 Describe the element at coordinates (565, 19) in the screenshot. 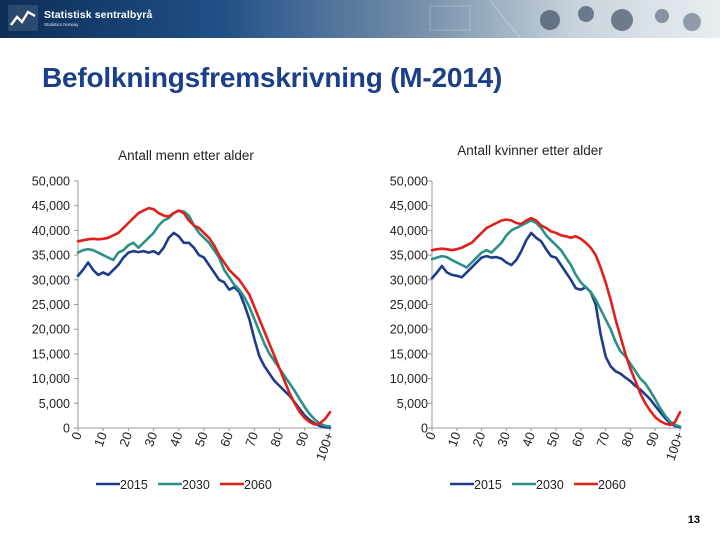

I see `banner-decoration` at that location.